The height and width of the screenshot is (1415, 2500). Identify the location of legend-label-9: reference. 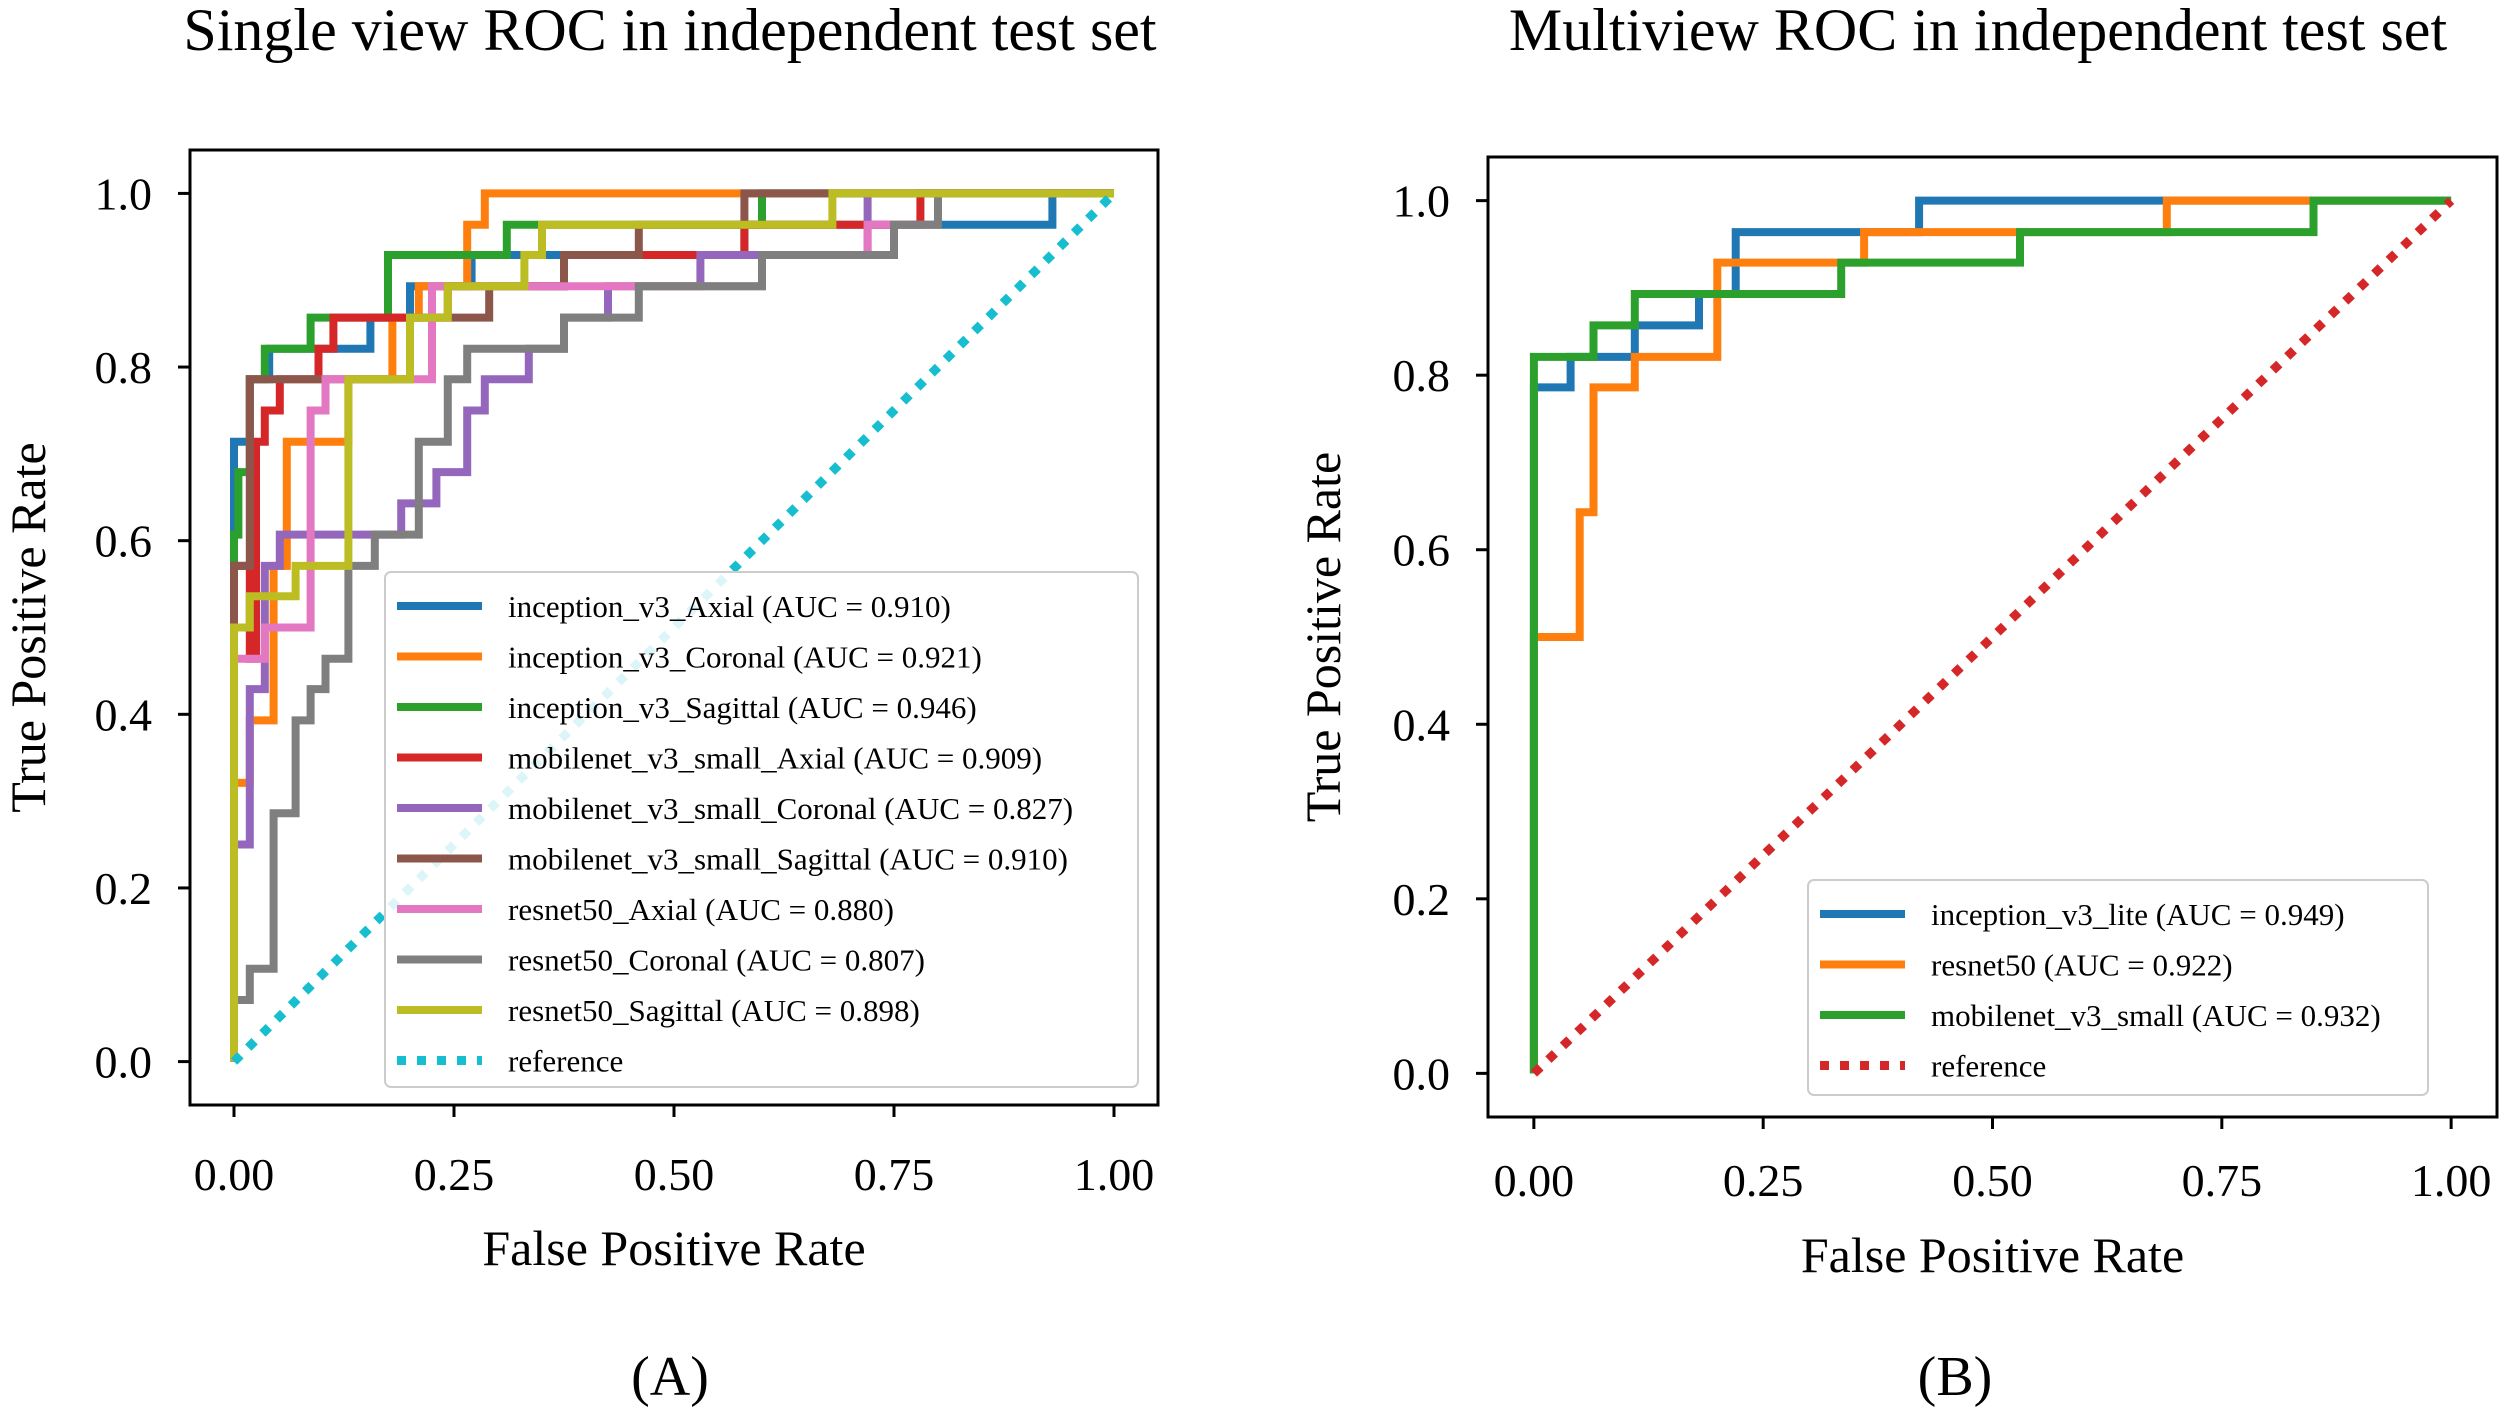
(565, 1061).